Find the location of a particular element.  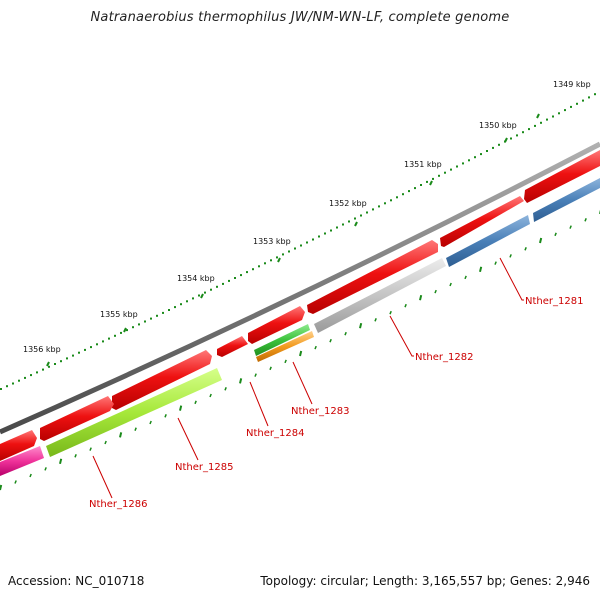

accession-text: Accession: NC_010718 is located at coordinates (76, 581).